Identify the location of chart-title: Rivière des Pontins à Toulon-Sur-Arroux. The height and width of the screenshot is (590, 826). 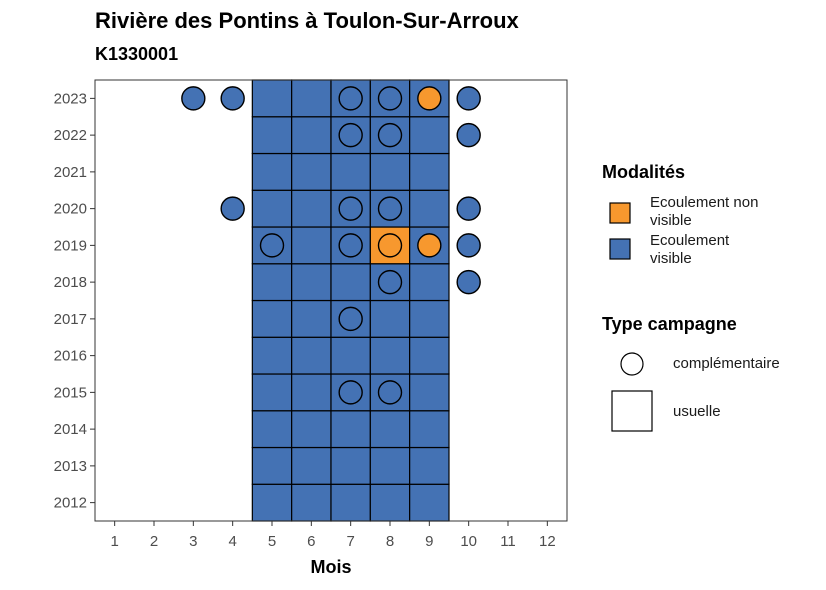
(307, 20).